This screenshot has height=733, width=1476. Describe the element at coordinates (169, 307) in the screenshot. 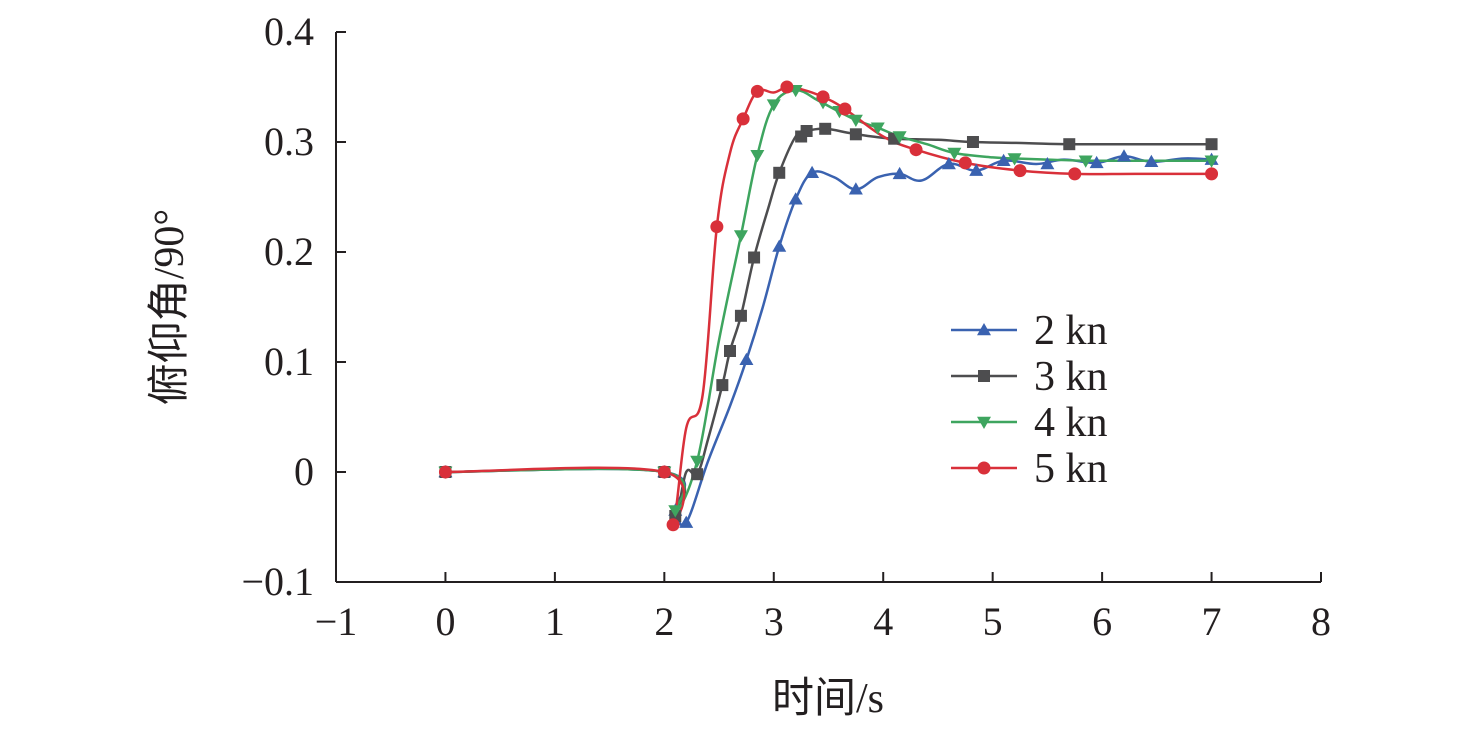

I see `y-axis-title: 俯仰角/90°` at that location.